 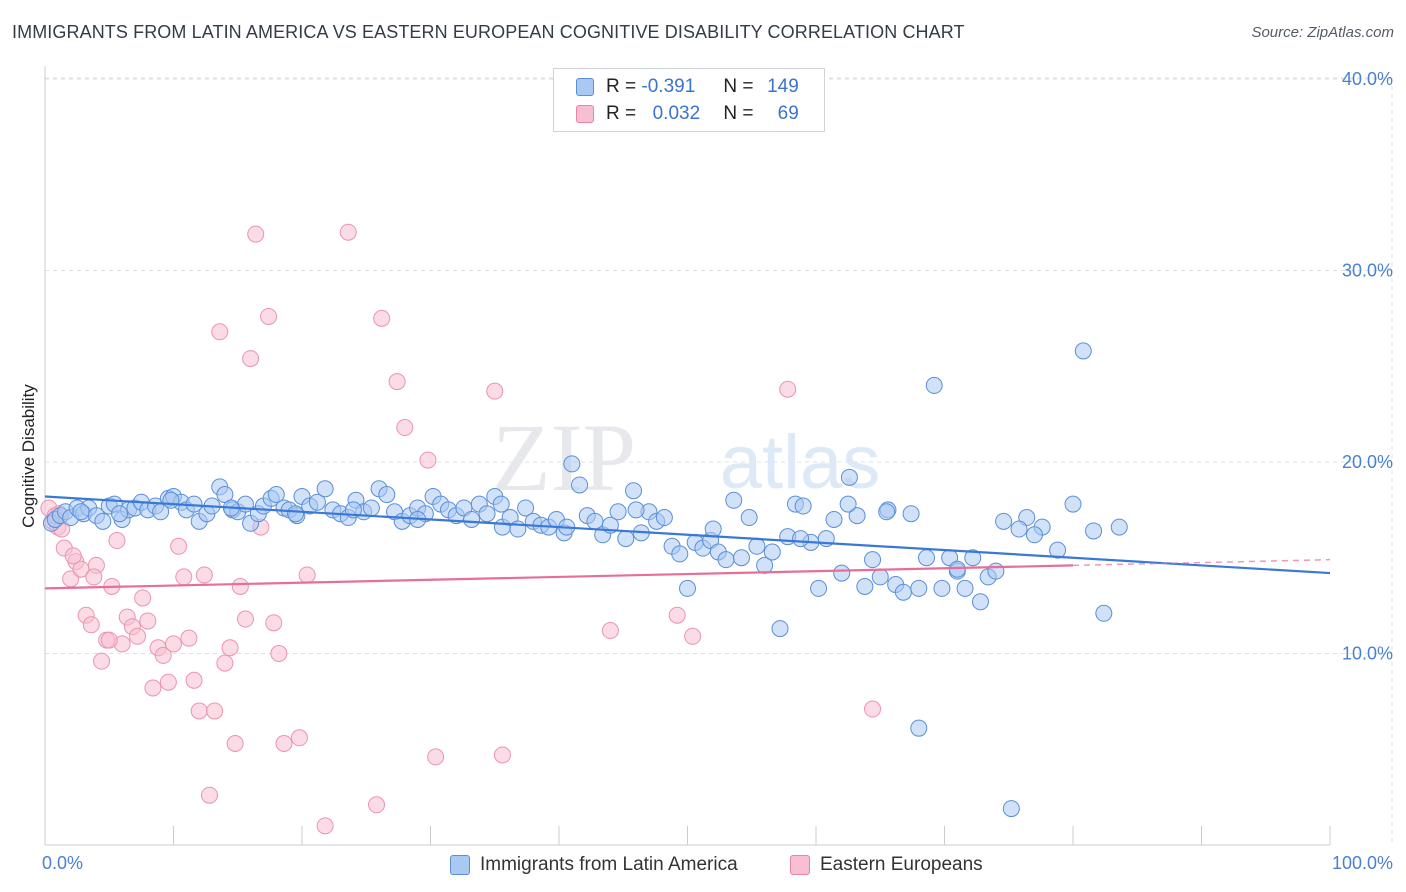 I want to click on watermark-atlas: atlas, so click(x=800, y=462).